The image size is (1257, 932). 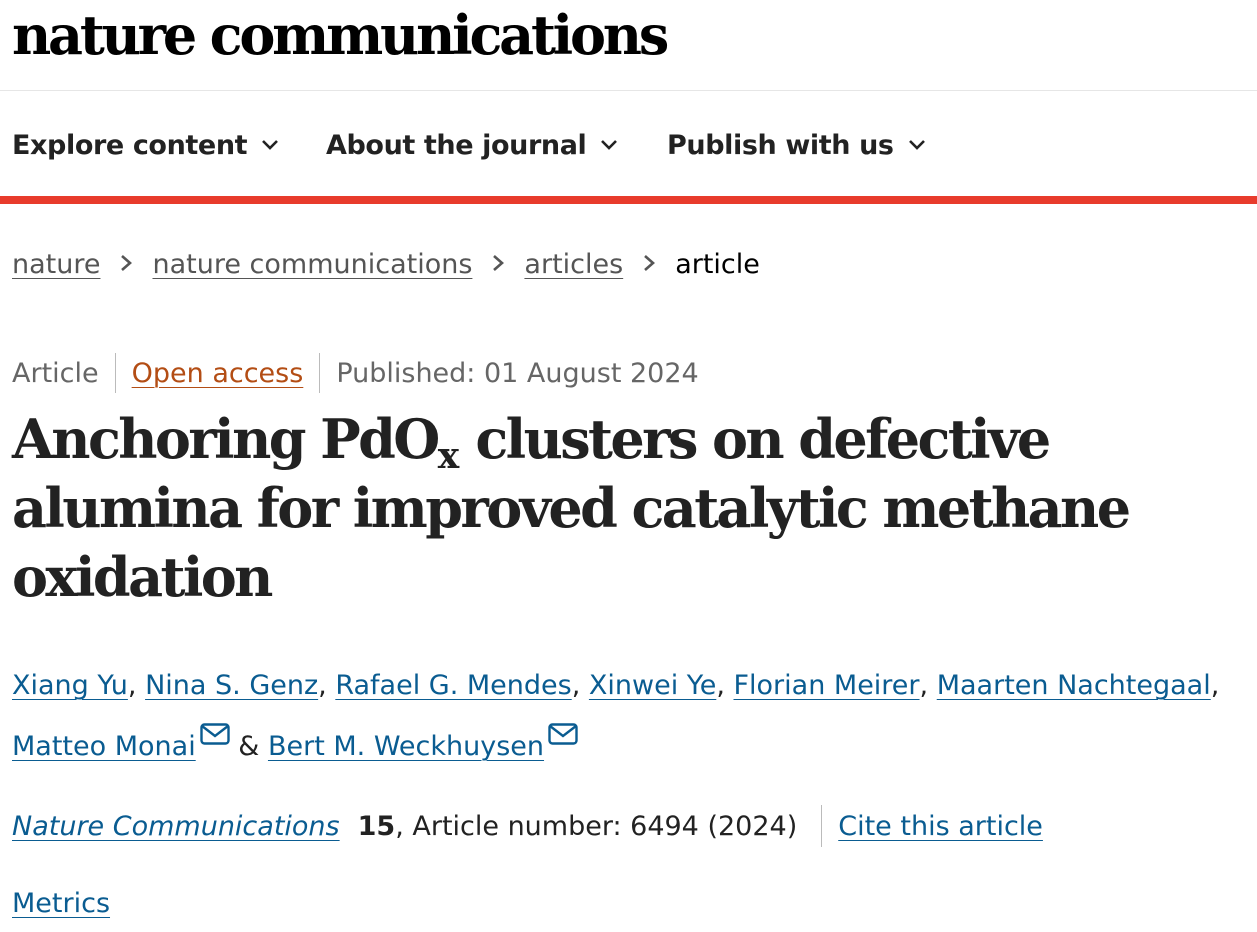 I want to click on author-link: Florian Meirer, so click(x=826, y=685).